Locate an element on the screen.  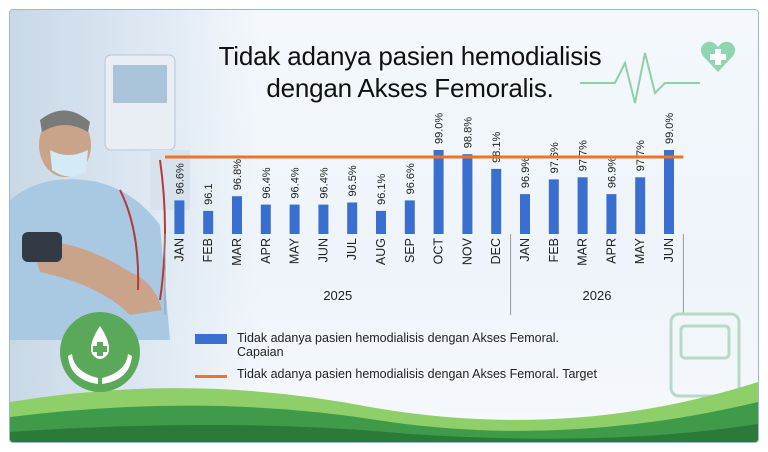
title-line-1: Tidak adanya pasien hemodialisis is located at coordinates (410, 56).